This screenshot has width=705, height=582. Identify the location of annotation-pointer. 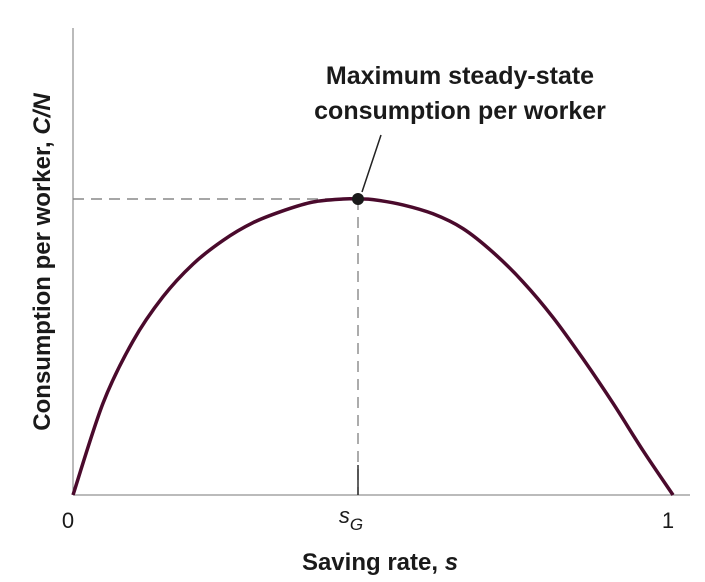
(371, 163).